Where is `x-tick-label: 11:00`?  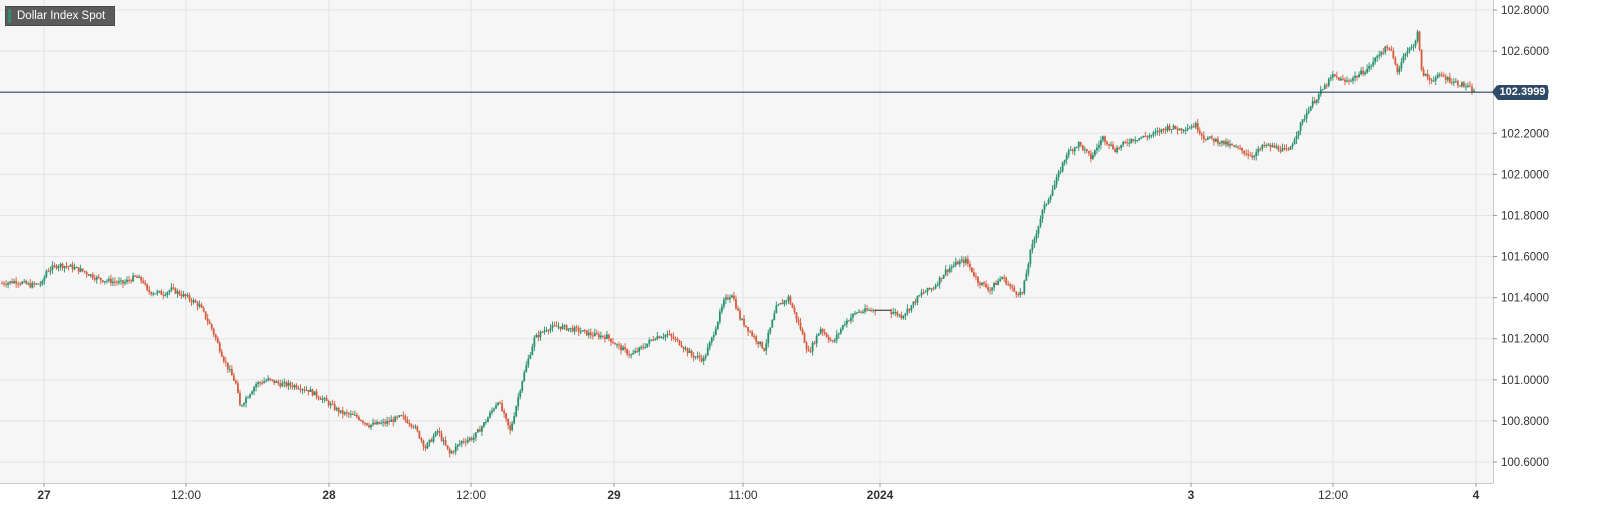 x-tick-label: 11:00 is located at coordinates (742, 495).